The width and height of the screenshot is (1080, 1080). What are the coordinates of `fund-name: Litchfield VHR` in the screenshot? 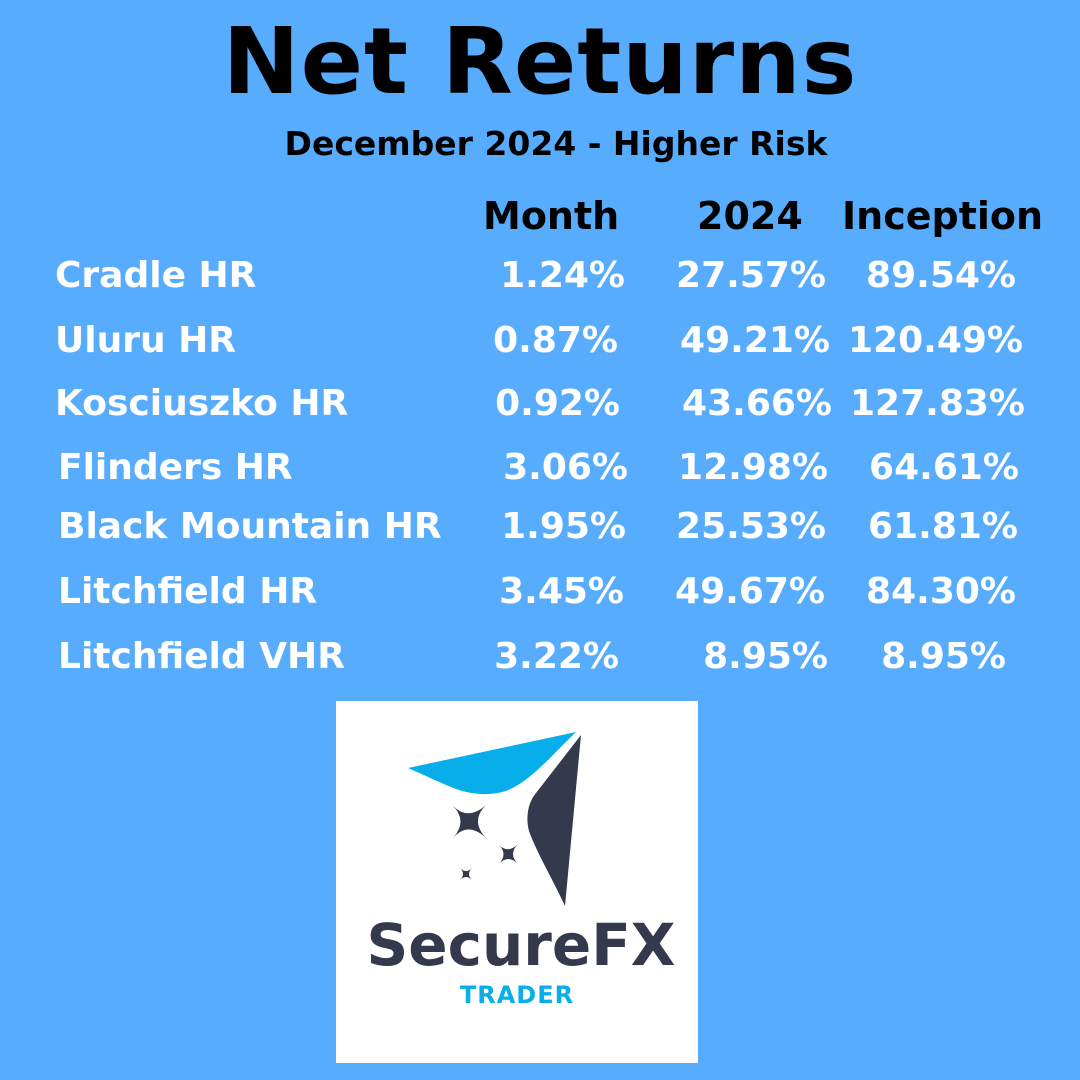 It's located at (201, 656).